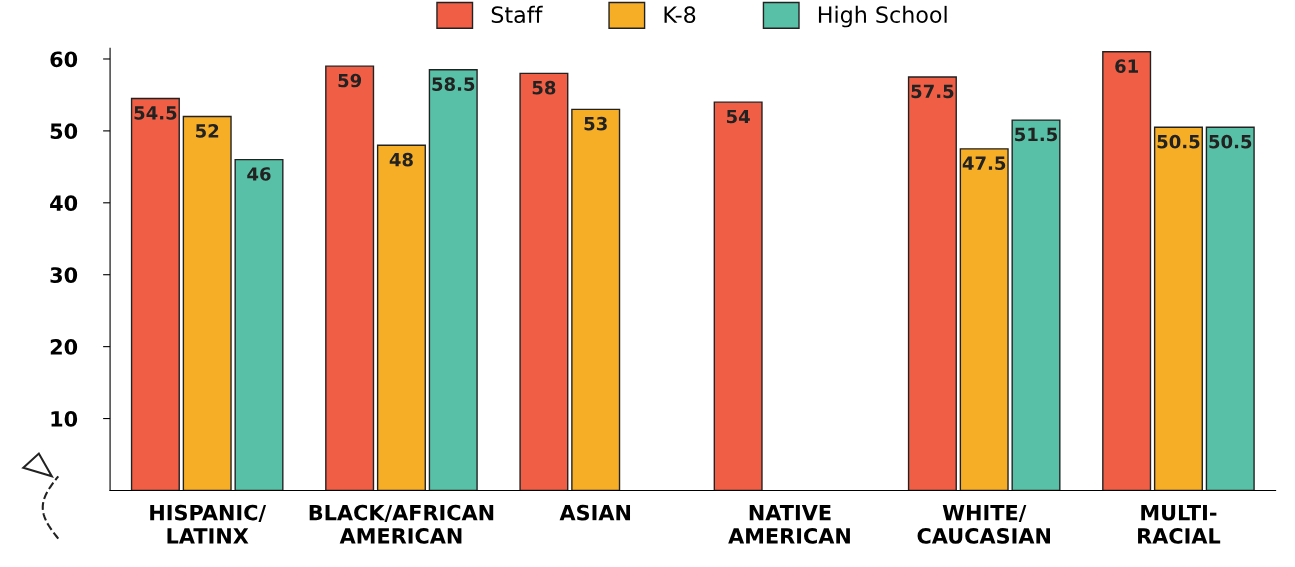  I want to click on x-tick-label: NATIVE AMERICAN, so click(789, 524).